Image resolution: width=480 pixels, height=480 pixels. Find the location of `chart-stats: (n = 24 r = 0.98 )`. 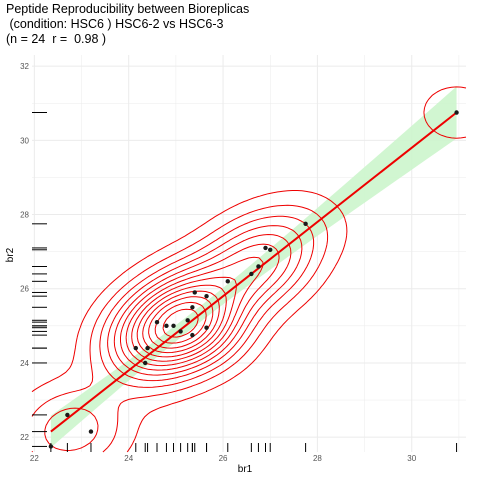

chart-stats: (n = 24 r = 0.98 ) is located at coordinates (56, 39).